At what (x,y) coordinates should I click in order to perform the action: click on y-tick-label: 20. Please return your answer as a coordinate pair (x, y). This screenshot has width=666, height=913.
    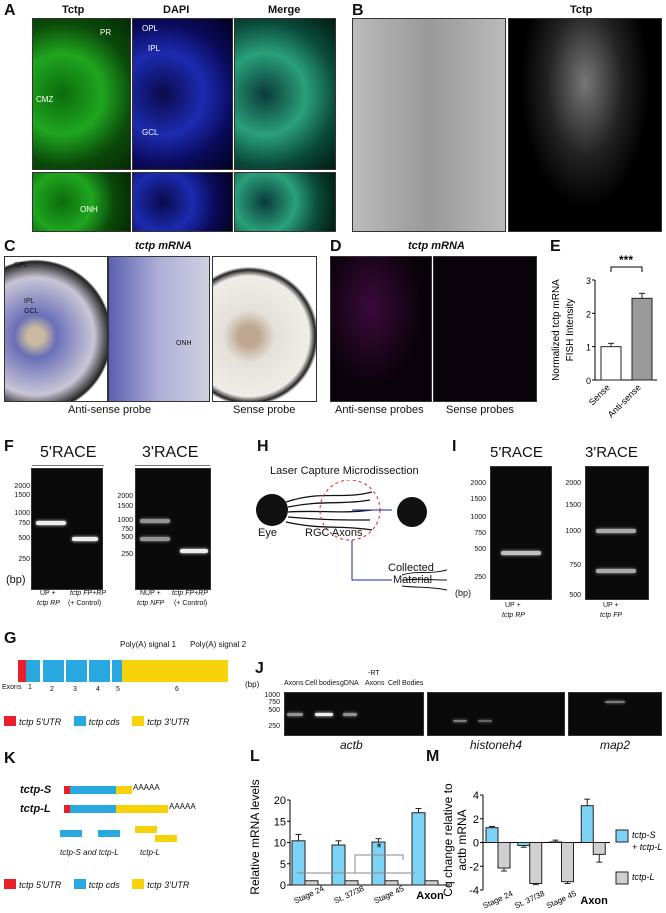
    Looking at the image, I should click on (280, 801).